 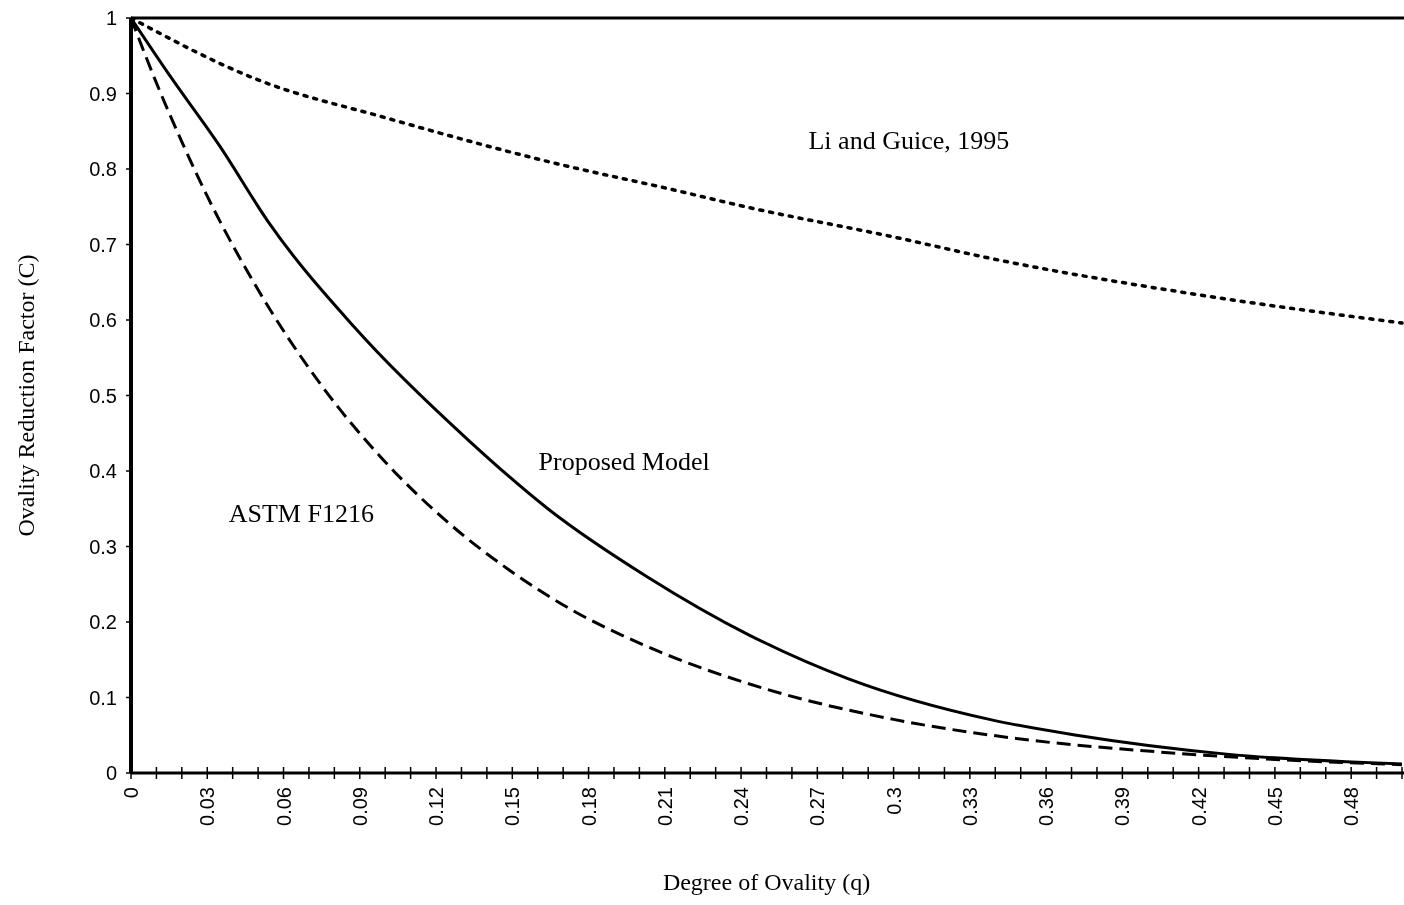 I want to click on x-tick-label: 0.45, so click(x=1274, y=806).